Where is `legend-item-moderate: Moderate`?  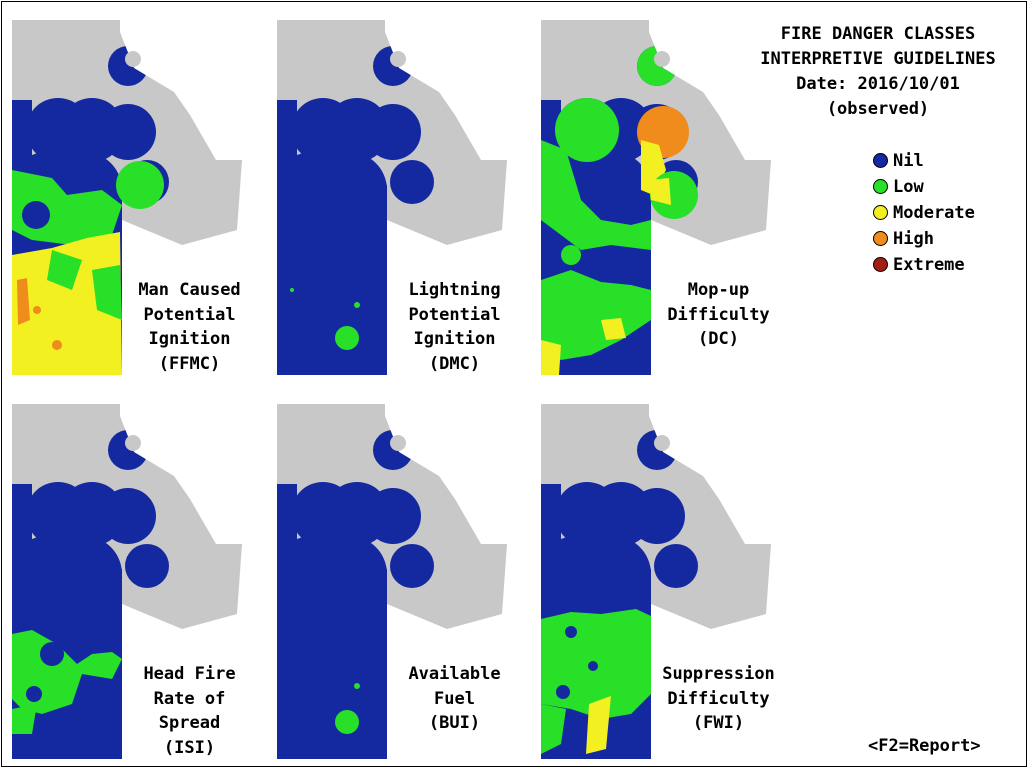
legend-item-moderate: Moderate is located at coordinates (924, 213).